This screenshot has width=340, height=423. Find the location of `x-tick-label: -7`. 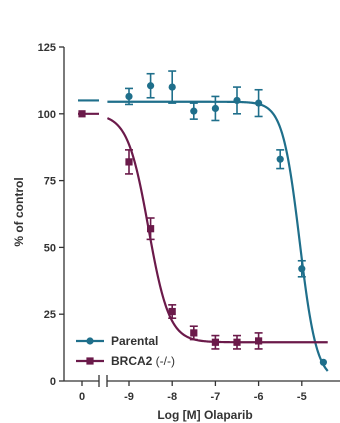

x-tick-label: -7 is located at coordinates (216, 397).